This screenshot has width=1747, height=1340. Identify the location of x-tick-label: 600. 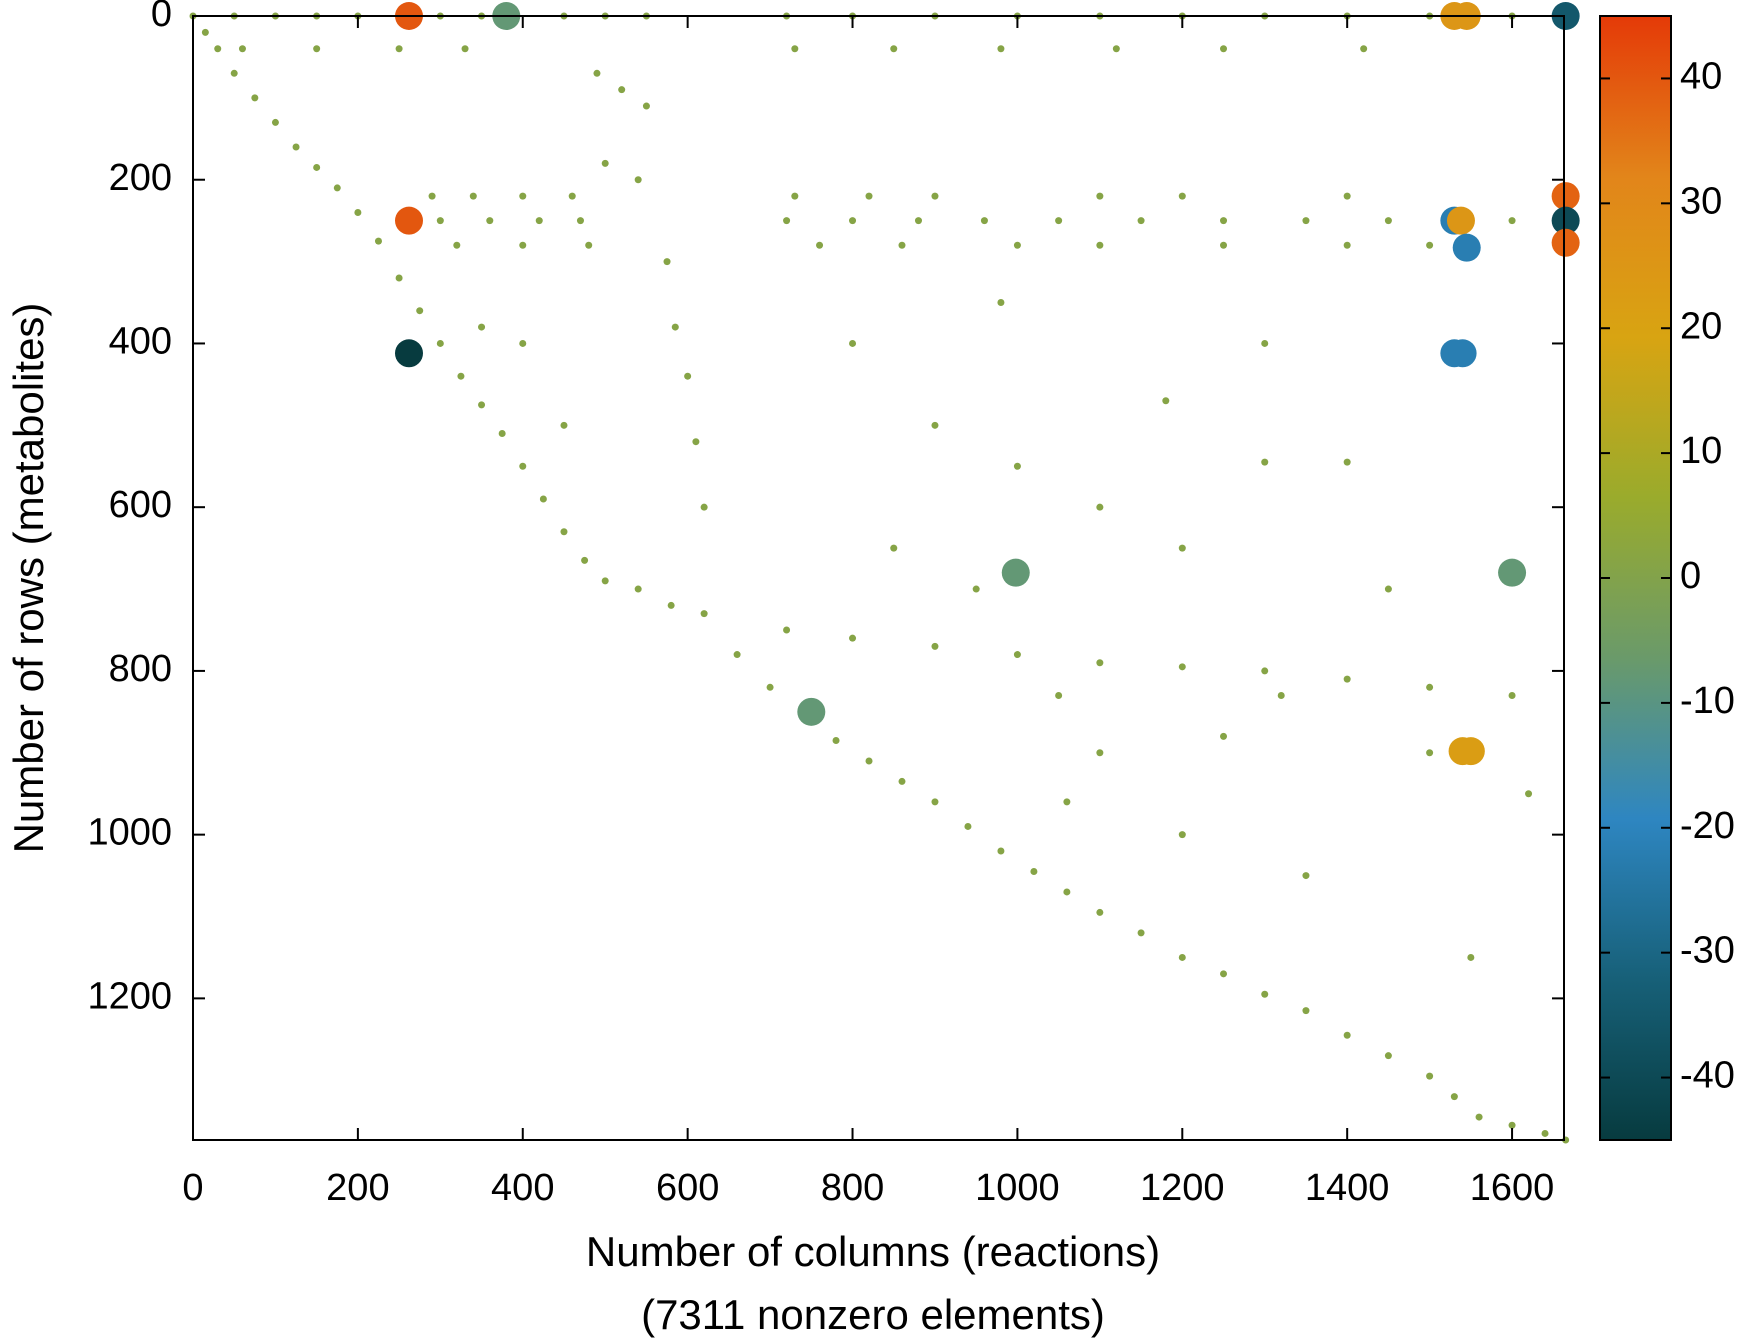
(687, 1188).